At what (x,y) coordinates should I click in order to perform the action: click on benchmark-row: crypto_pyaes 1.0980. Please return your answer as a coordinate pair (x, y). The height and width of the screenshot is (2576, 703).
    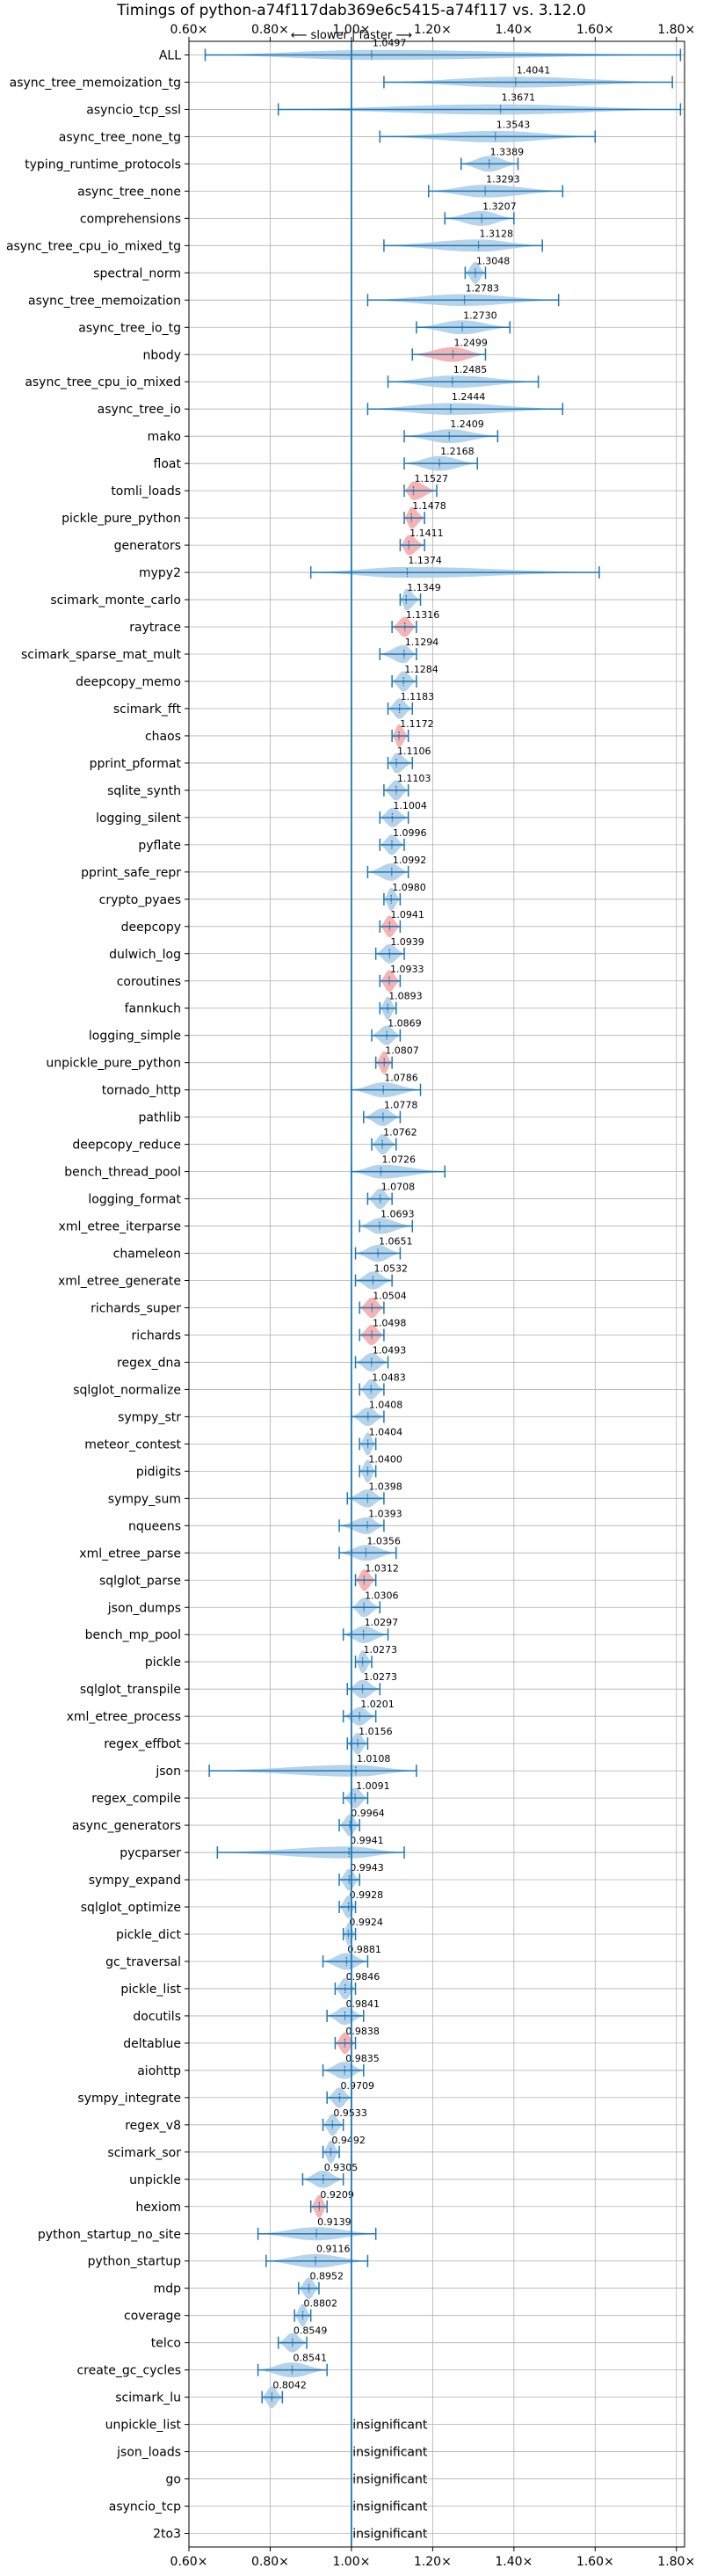
    Looking at the image, I should click on (263, 896).